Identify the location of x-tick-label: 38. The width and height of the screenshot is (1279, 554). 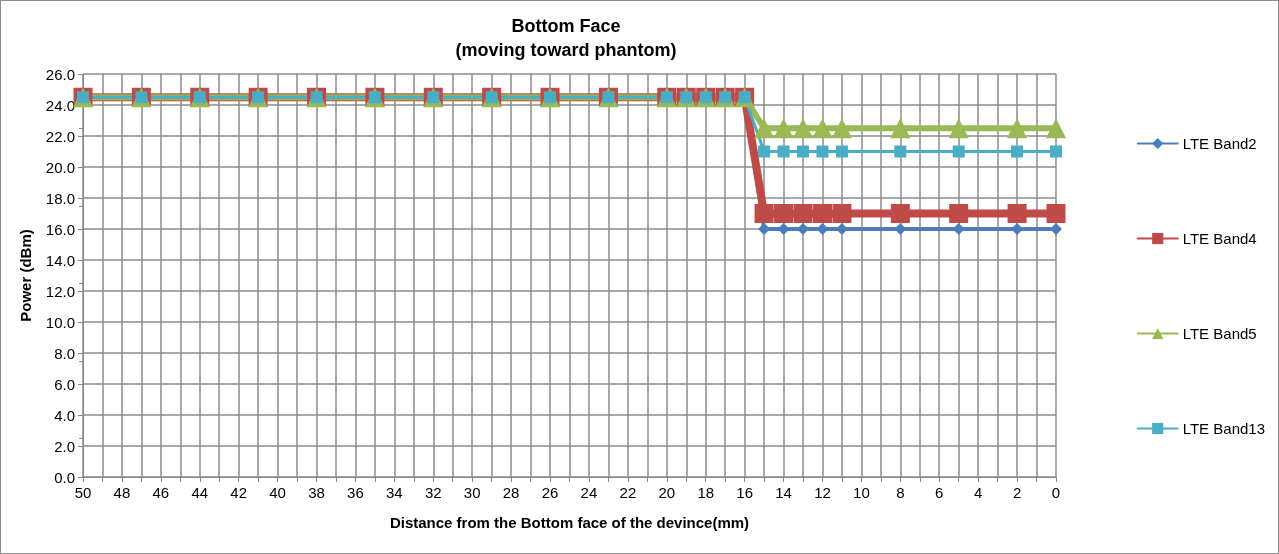
(316, 492).